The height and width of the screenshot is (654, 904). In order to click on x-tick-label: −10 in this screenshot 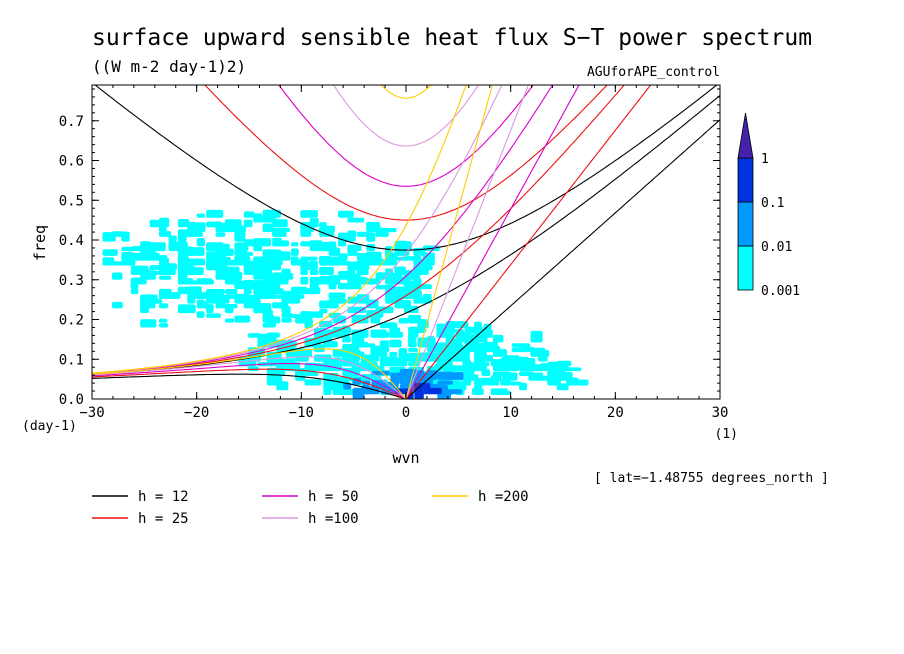, I will do `click(301, 413)`.